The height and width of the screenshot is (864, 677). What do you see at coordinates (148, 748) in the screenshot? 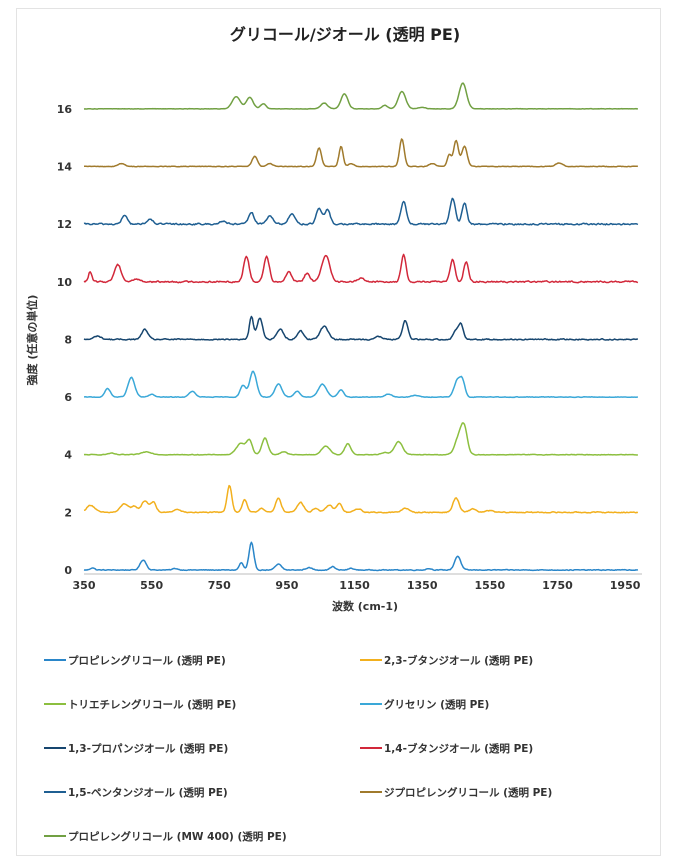
I see `legend-label: 1,3-プロパンジオール (透明 PE)` at bounding box center [148, 748].